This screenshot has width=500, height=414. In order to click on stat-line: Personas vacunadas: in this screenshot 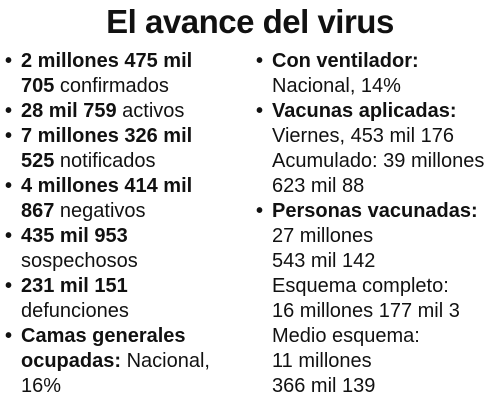, I will do `click(386, 211)`.